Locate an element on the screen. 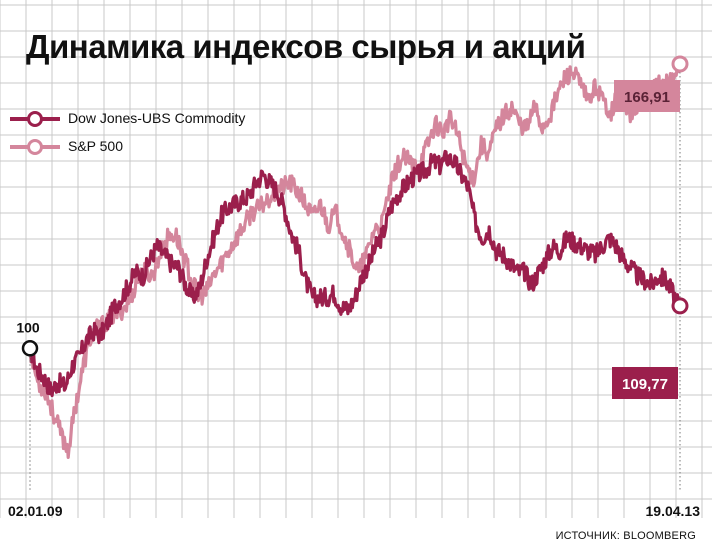 The height and width of the screenshot is (557, 712). end-value-box-djubs is located at coordinates (645, 383).